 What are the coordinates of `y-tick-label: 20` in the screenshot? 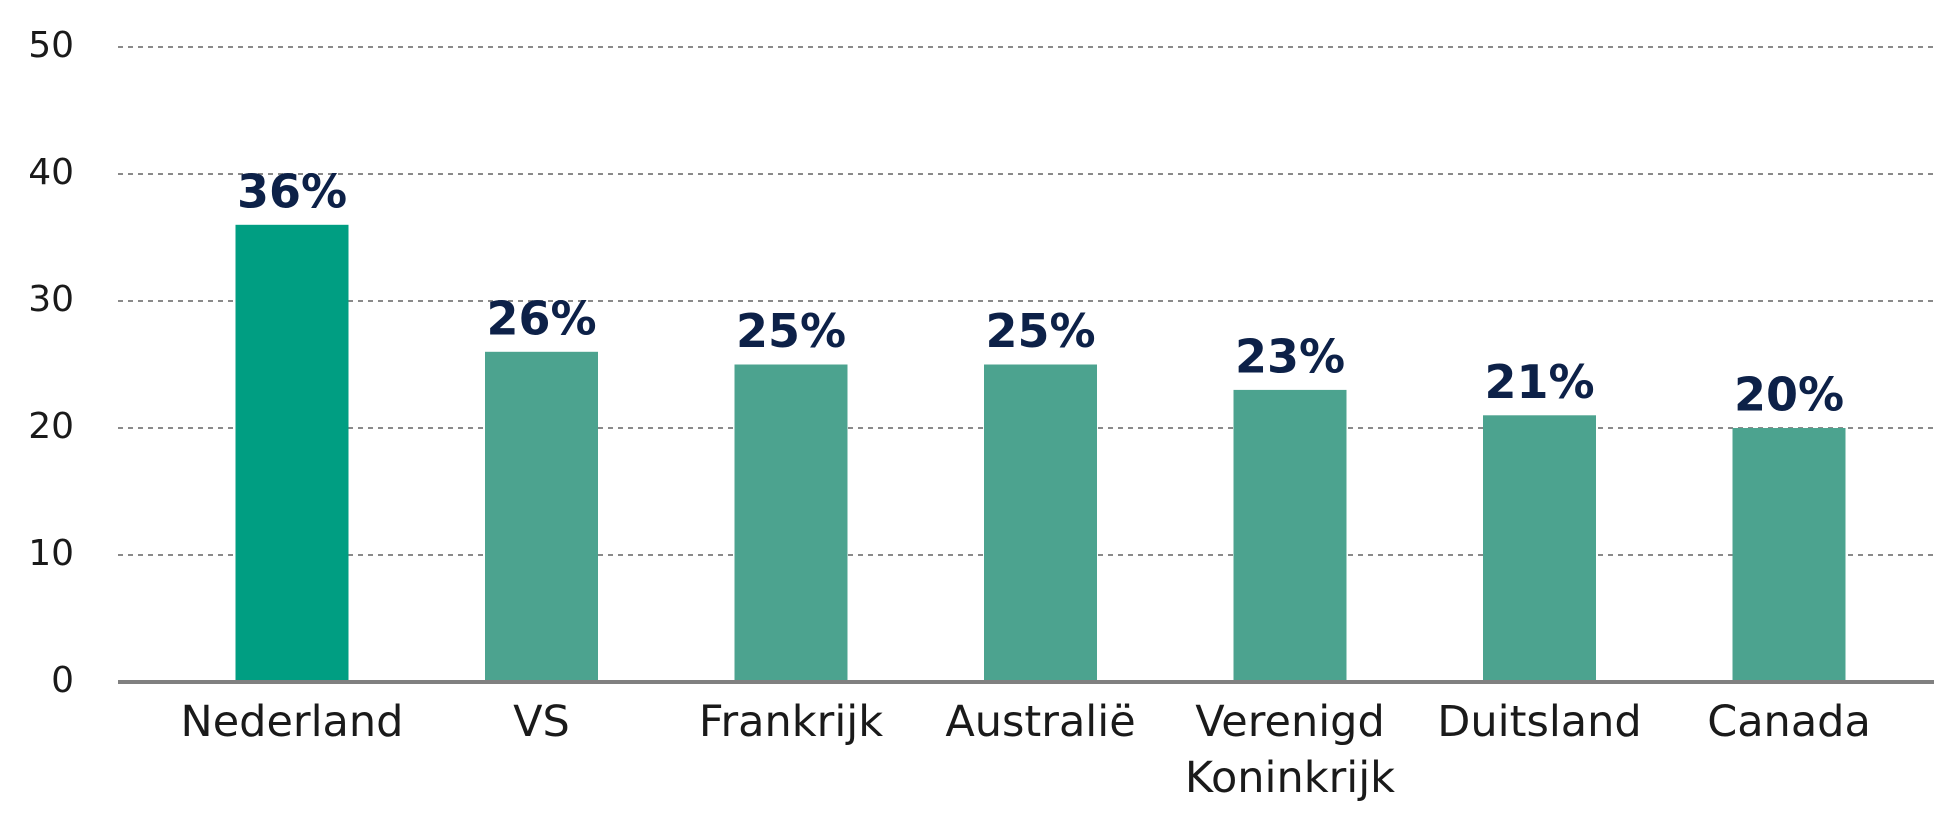 It's located at (51, 426).